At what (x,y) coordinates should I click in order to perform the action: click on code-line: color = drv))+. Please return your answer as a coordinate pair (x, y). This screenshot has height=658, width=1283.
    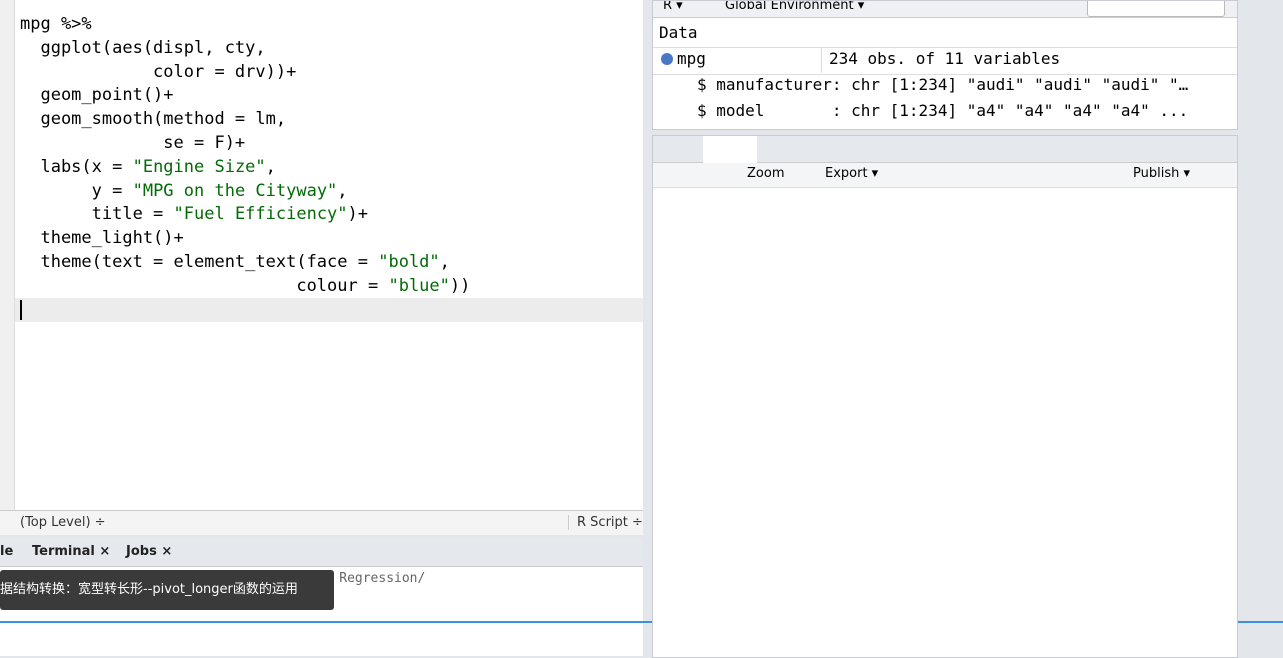
    Looking at the image, I should click on (158, 72).